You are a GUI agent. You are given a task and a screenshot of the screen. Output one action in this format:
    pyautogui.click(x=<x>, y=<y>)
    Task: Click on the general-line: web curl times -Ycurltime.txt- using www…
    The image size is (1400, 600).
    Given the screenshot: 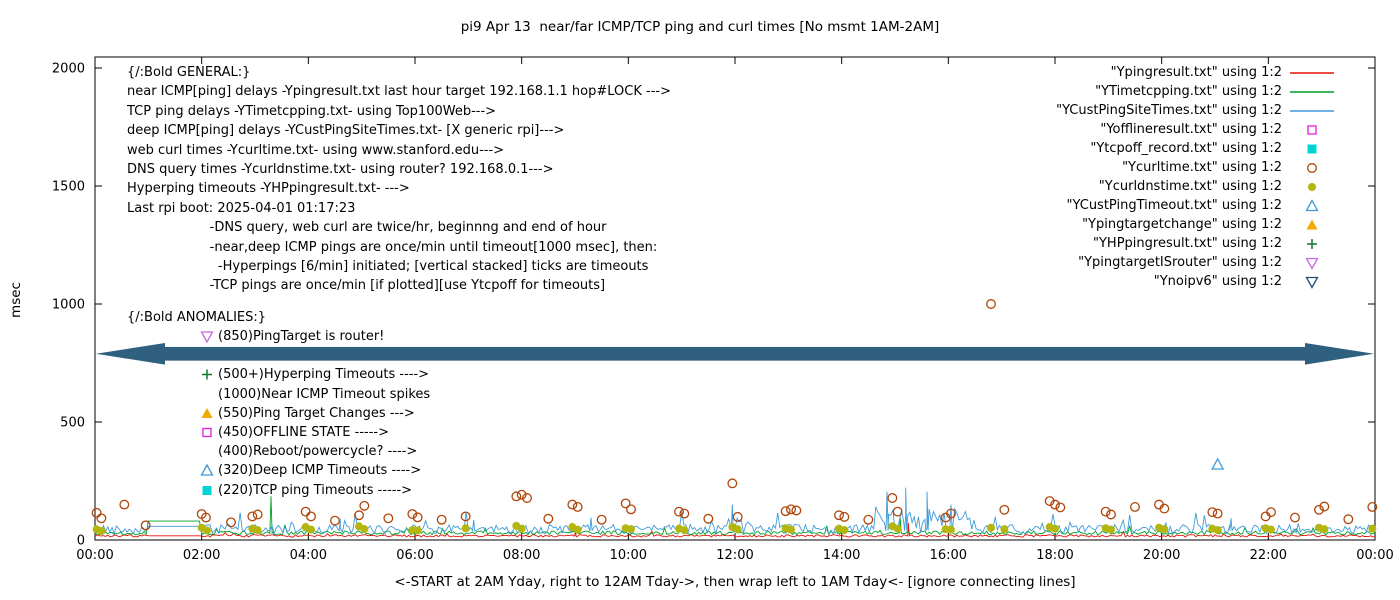 What is the action you would take?
    pyautogui.click(x=316, y=150)
    